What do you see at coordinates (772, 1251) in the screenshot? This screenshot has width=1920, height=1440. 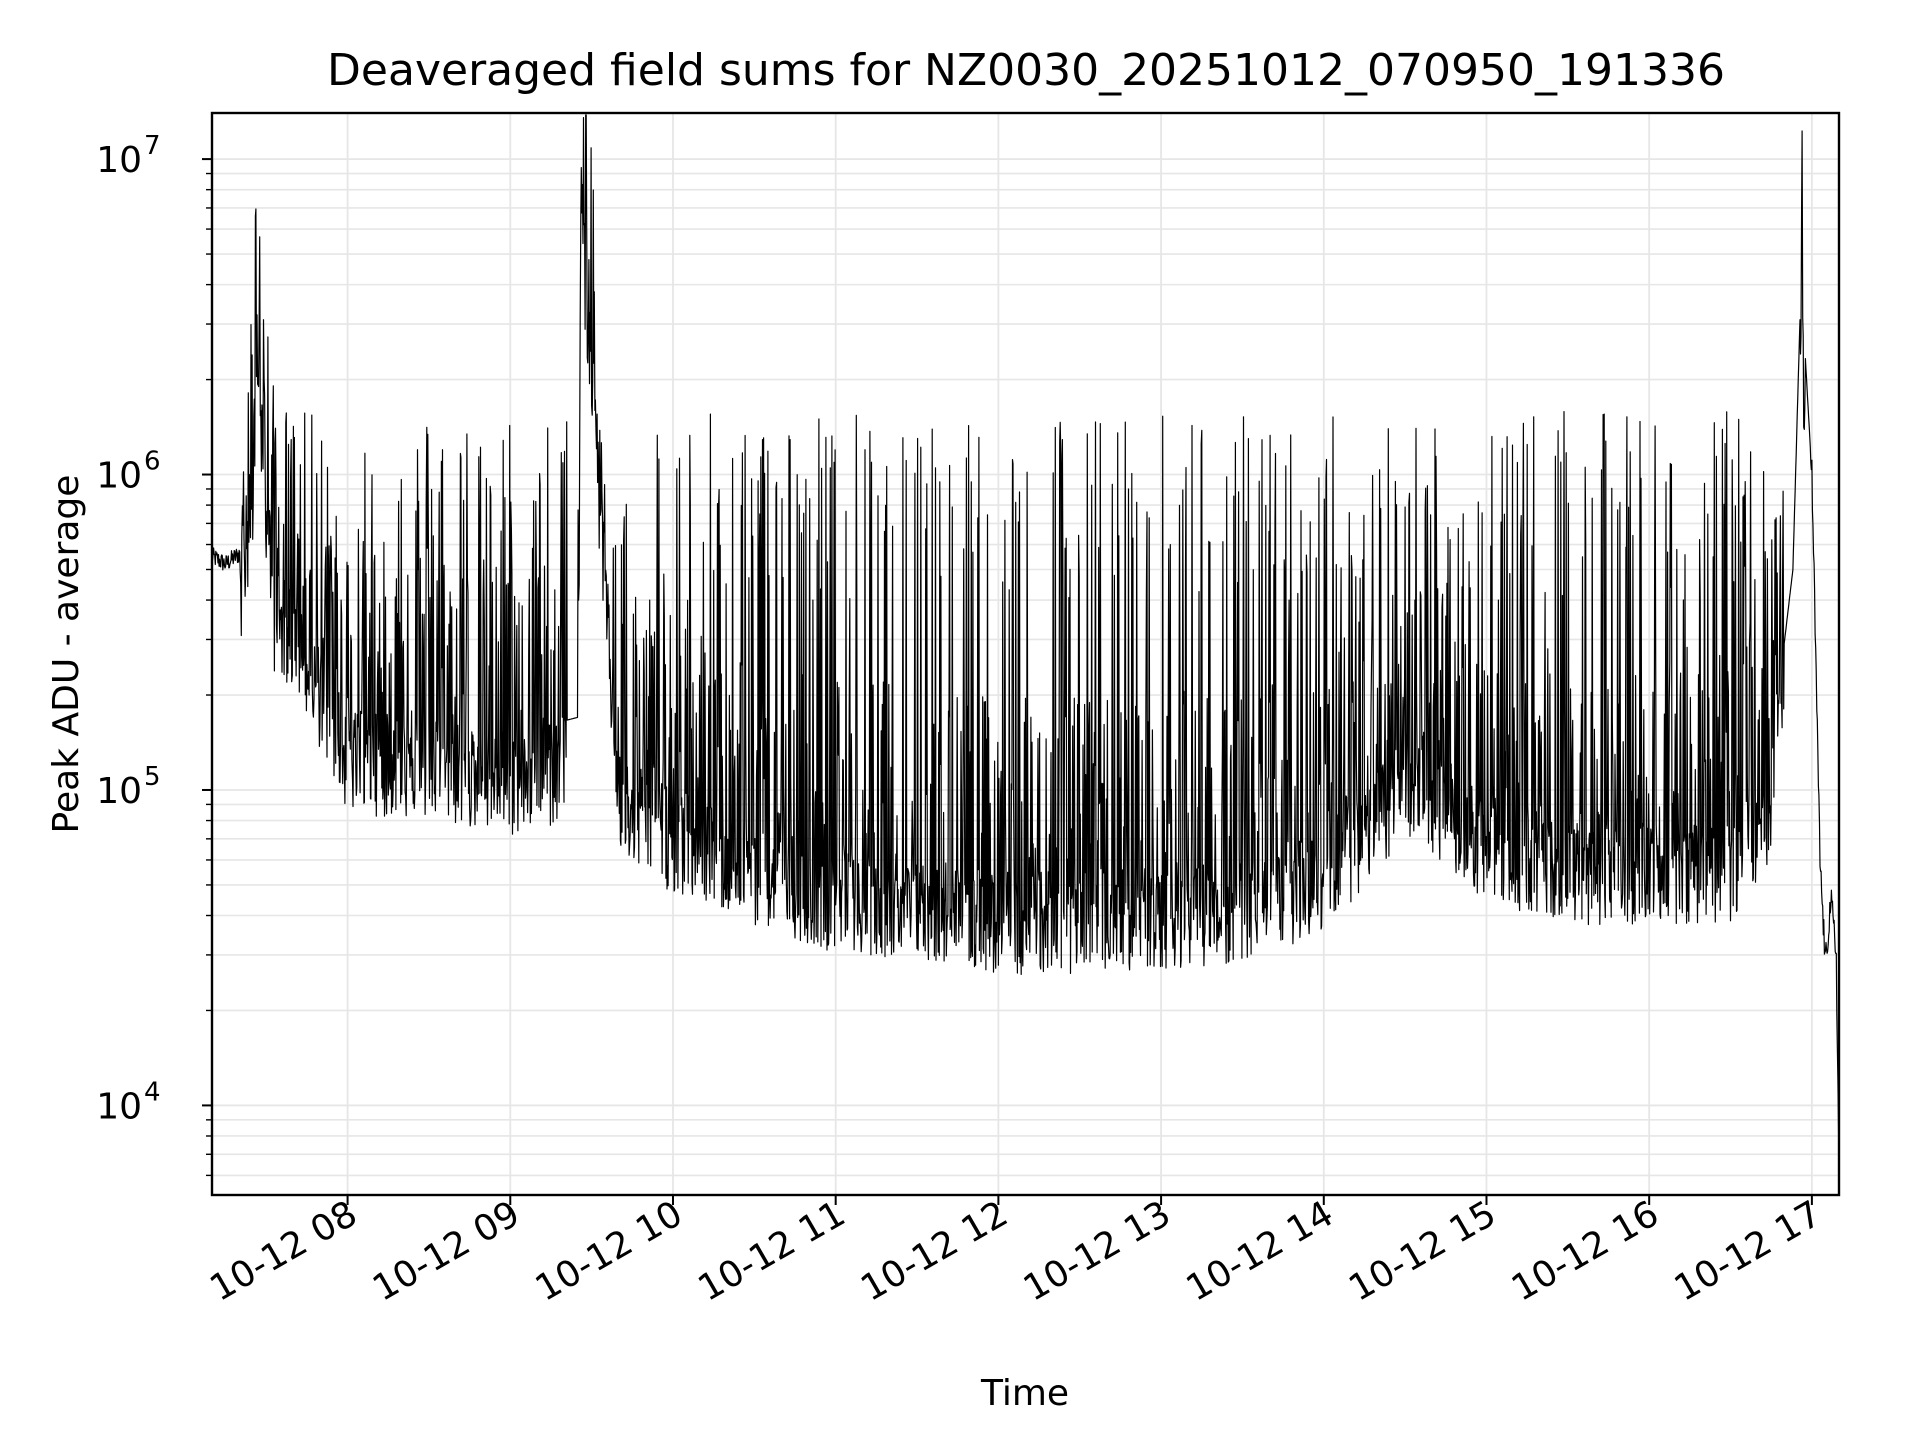 I see `x-tick-label: 10-12 11` at bounding box center [772, 1251].